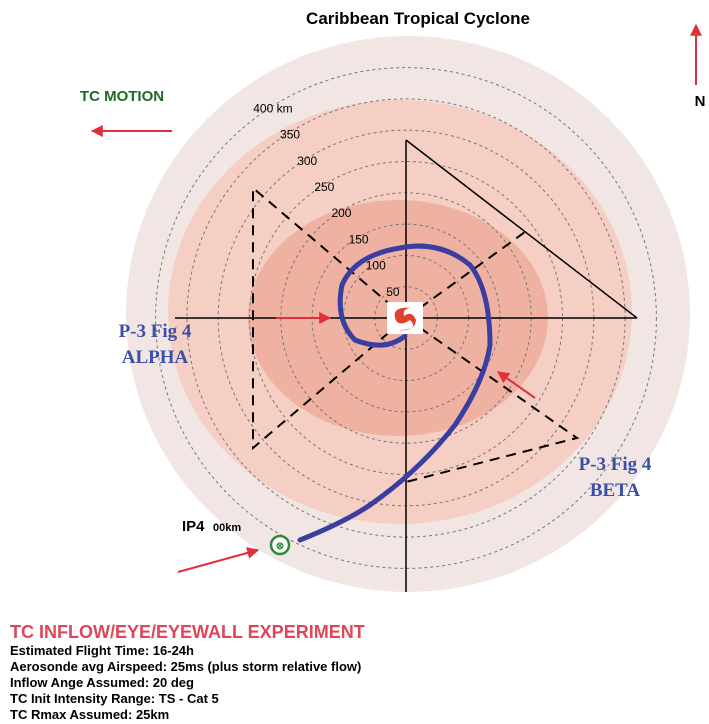  What do you see at coordinates (218, 560) in the screenshot?
I see `ip-arrow` at bounding box center [218, 560].